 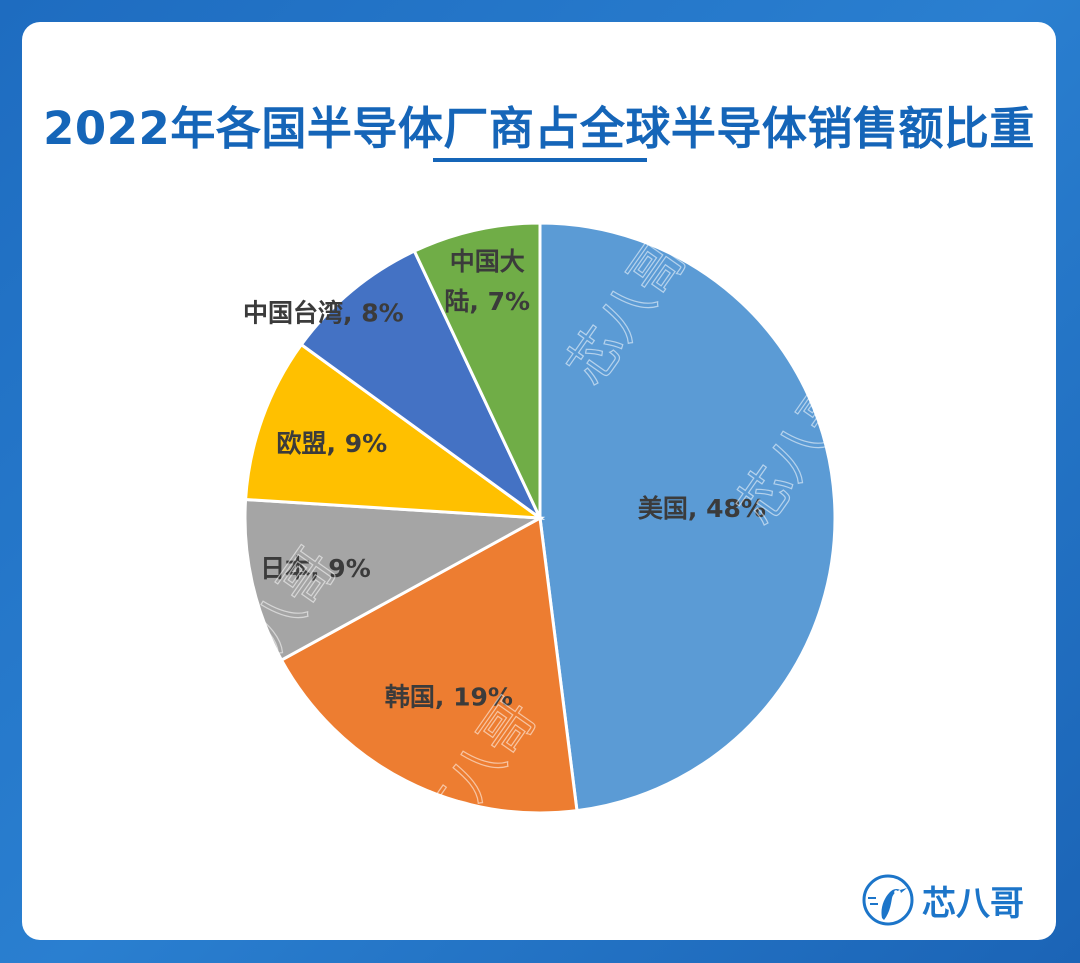 What do you see at coordinates (487, 281) in the screenshot?
I see `slice-label-6: 中国大陆, 7%` at bounding box center [487, 281].